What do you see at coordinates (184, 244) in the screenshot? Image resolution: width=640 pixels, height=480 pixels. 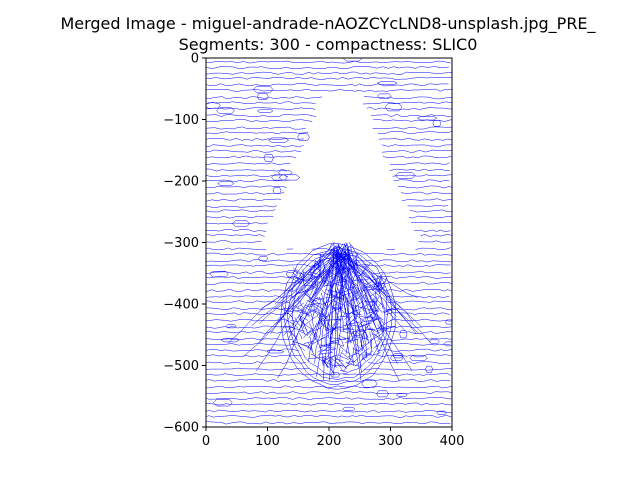 I see `y-axis: 0 −100 −200 −300 −400 −500 −600` at bounding box center [184, 244].